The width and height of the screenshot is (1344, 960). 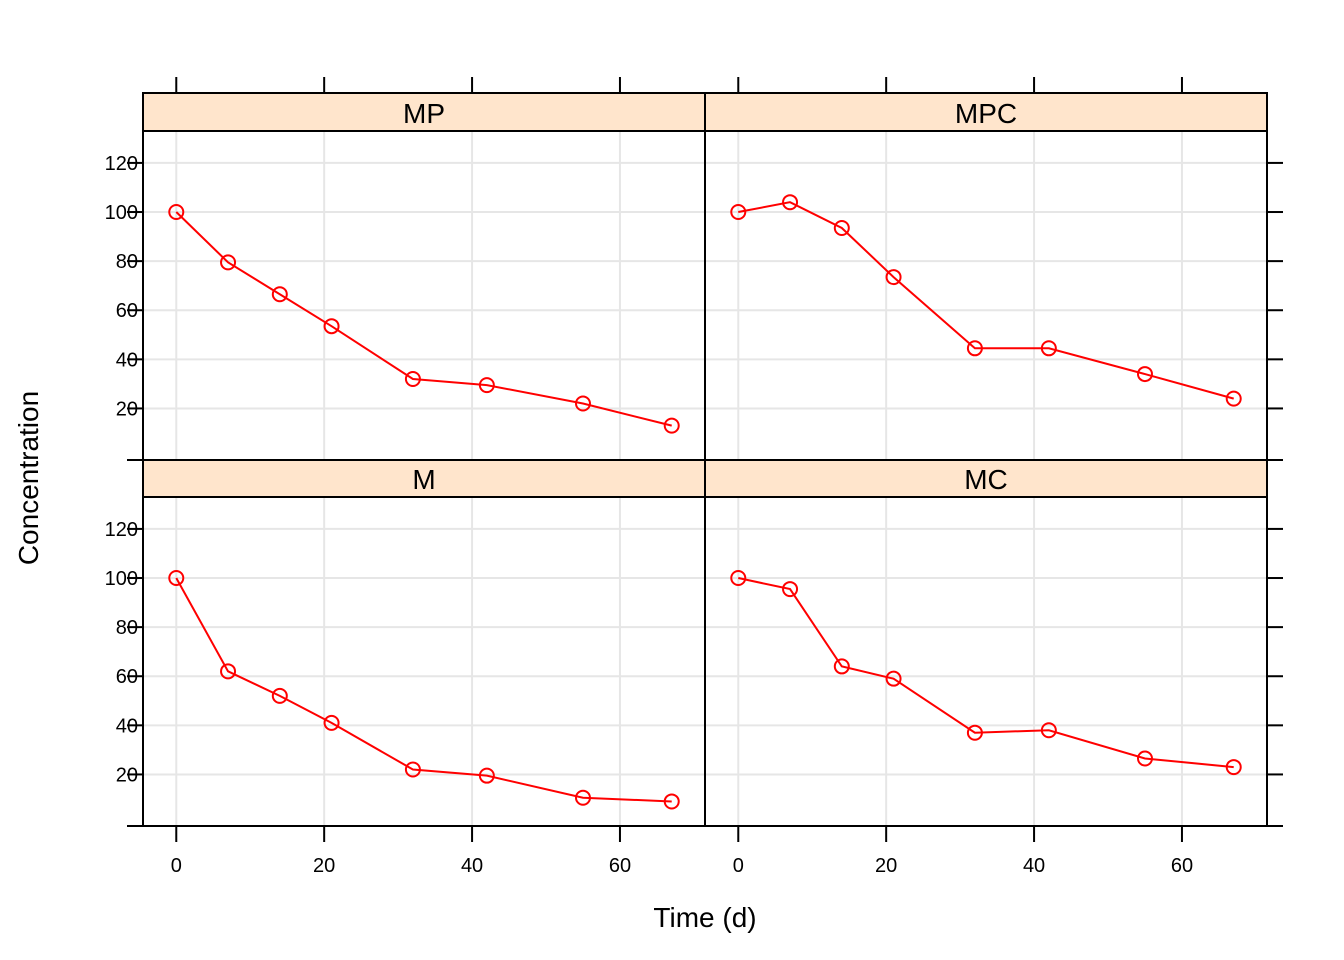 I want to click on strip-mc, so click(x=986, y=478).